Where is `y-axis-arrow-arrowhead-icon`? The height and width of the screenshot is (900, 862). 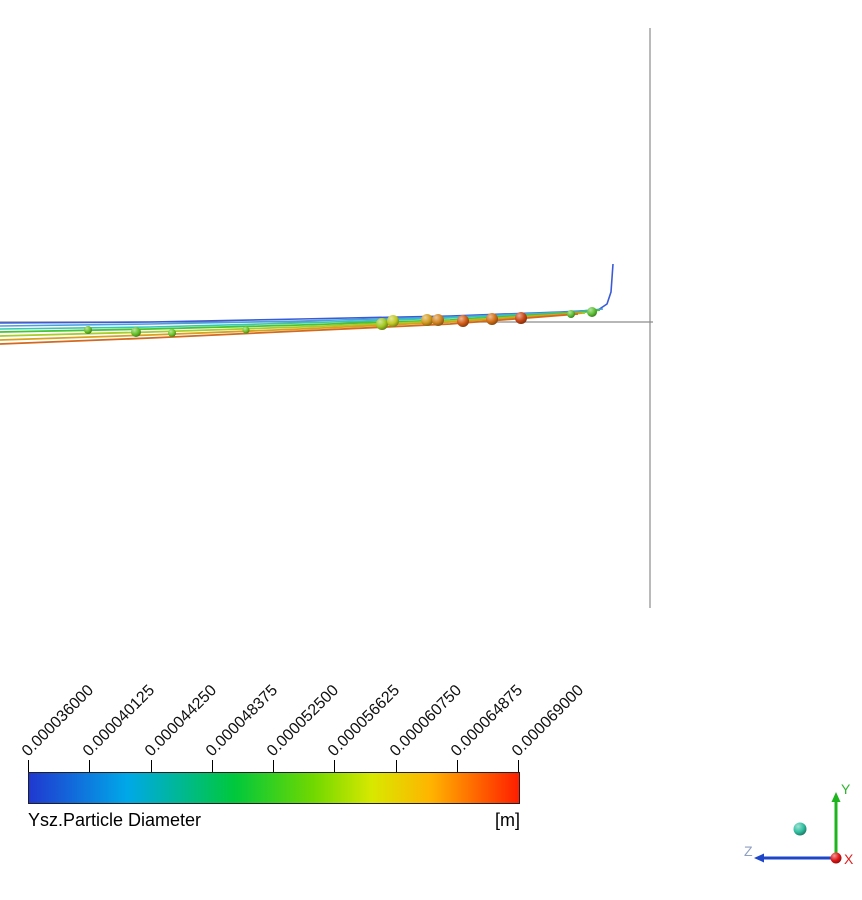
y-axis-arrow-arrowhead-icon is located at coordinates (836, 797).